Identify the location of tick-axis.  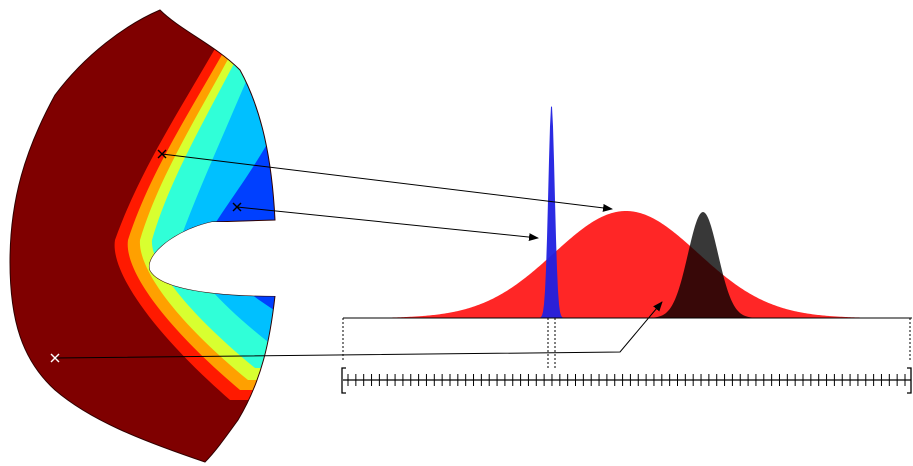
(626, 380).